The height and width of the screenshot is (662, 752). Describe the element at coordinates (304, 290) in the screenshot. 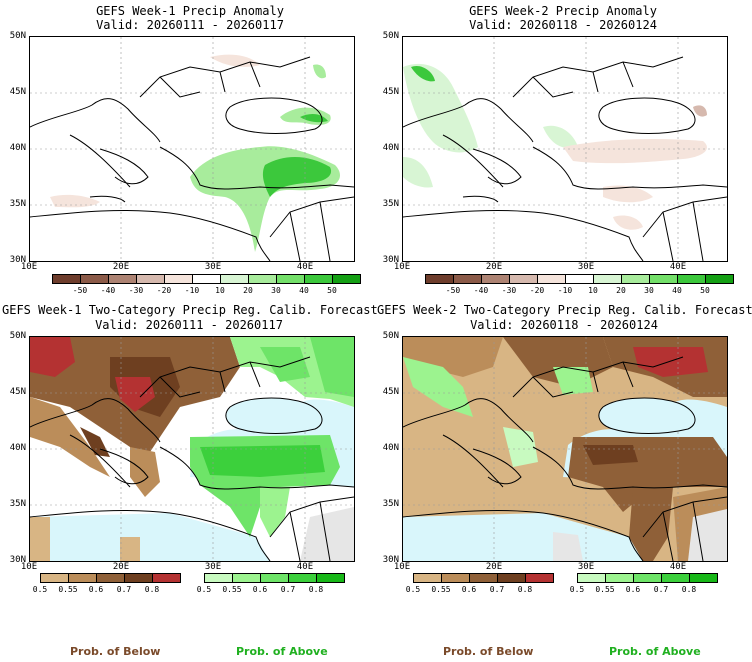

I see `colorbar-tick: 40` at that location.